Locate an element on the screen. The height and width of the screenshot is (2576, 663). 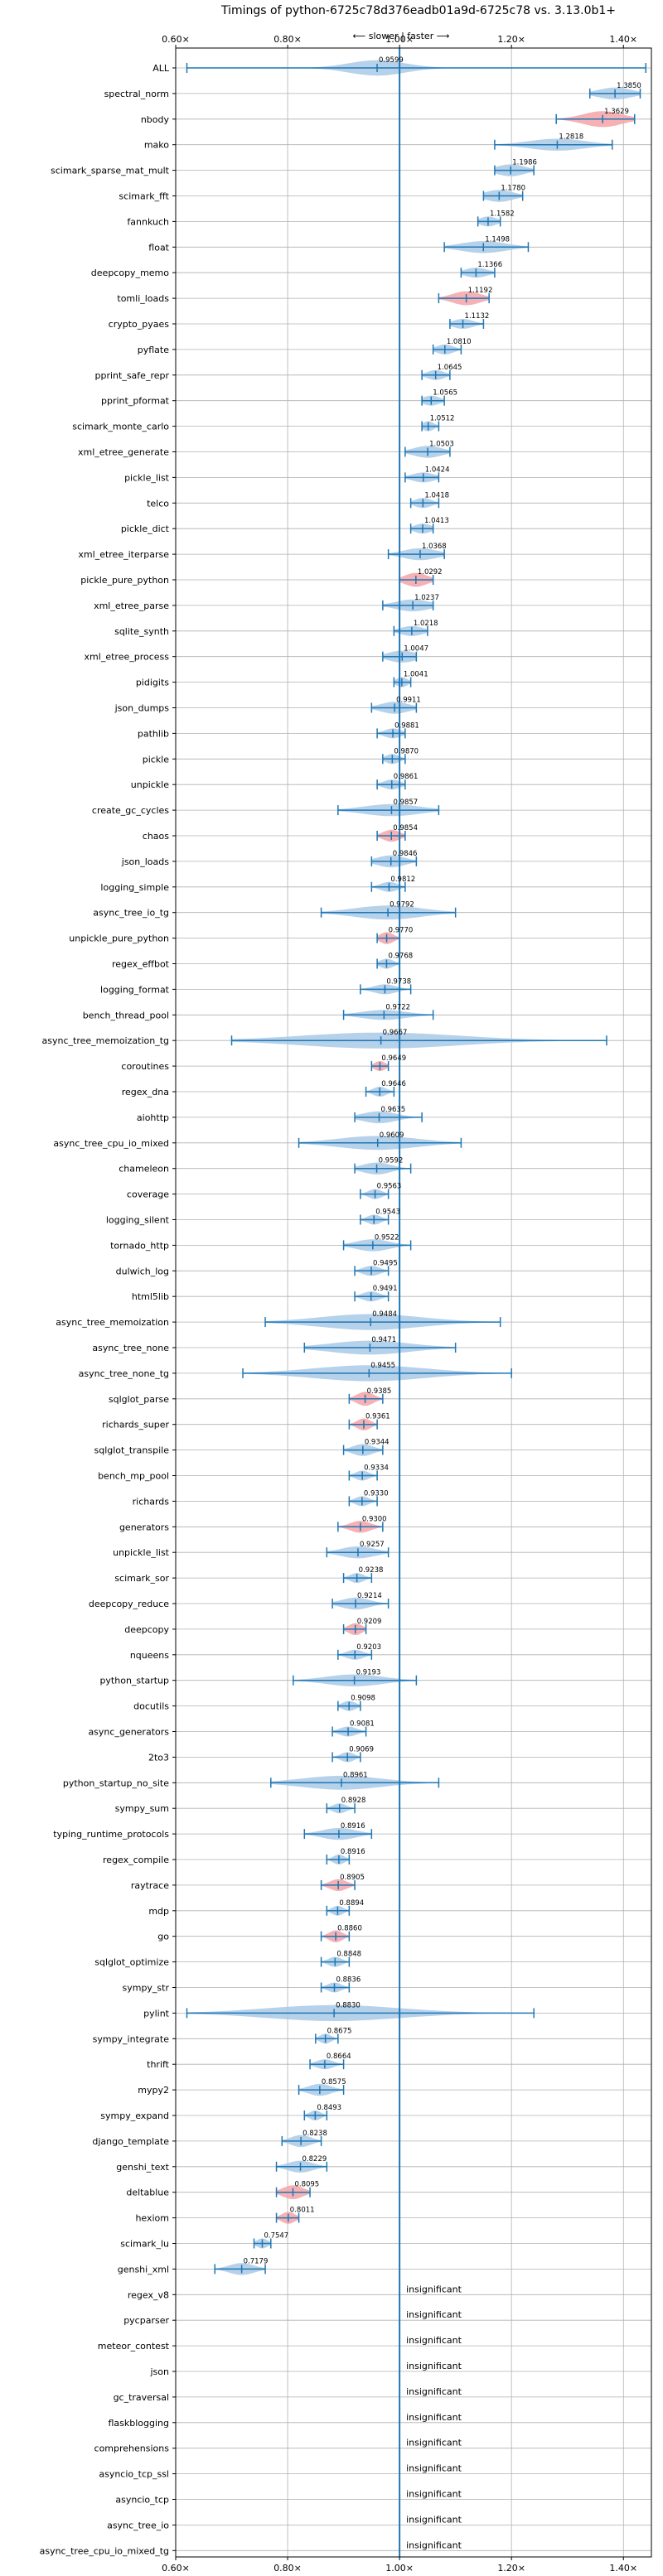
category-label: html5lib is located at coordinates (150, 1296).